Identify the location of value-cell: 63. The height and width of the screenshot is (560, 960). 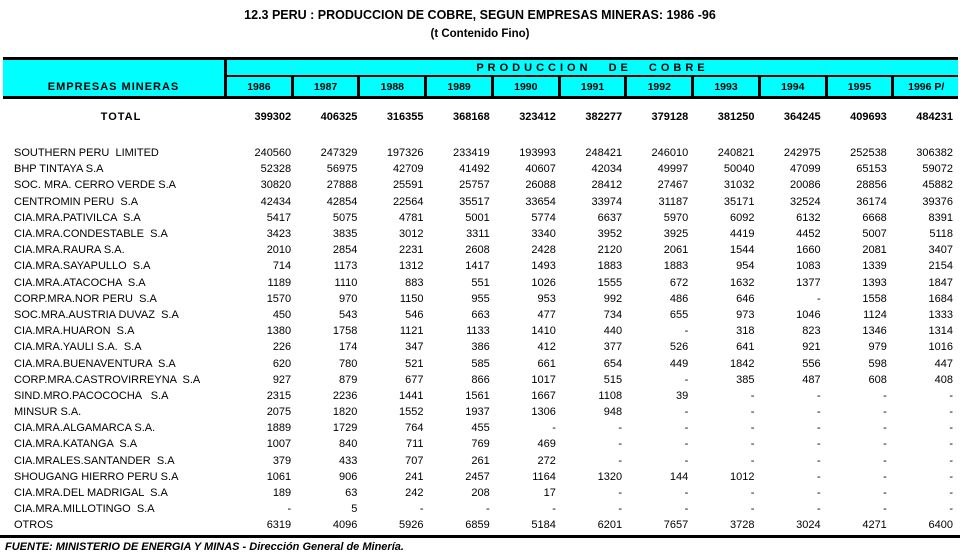
(351, 493).